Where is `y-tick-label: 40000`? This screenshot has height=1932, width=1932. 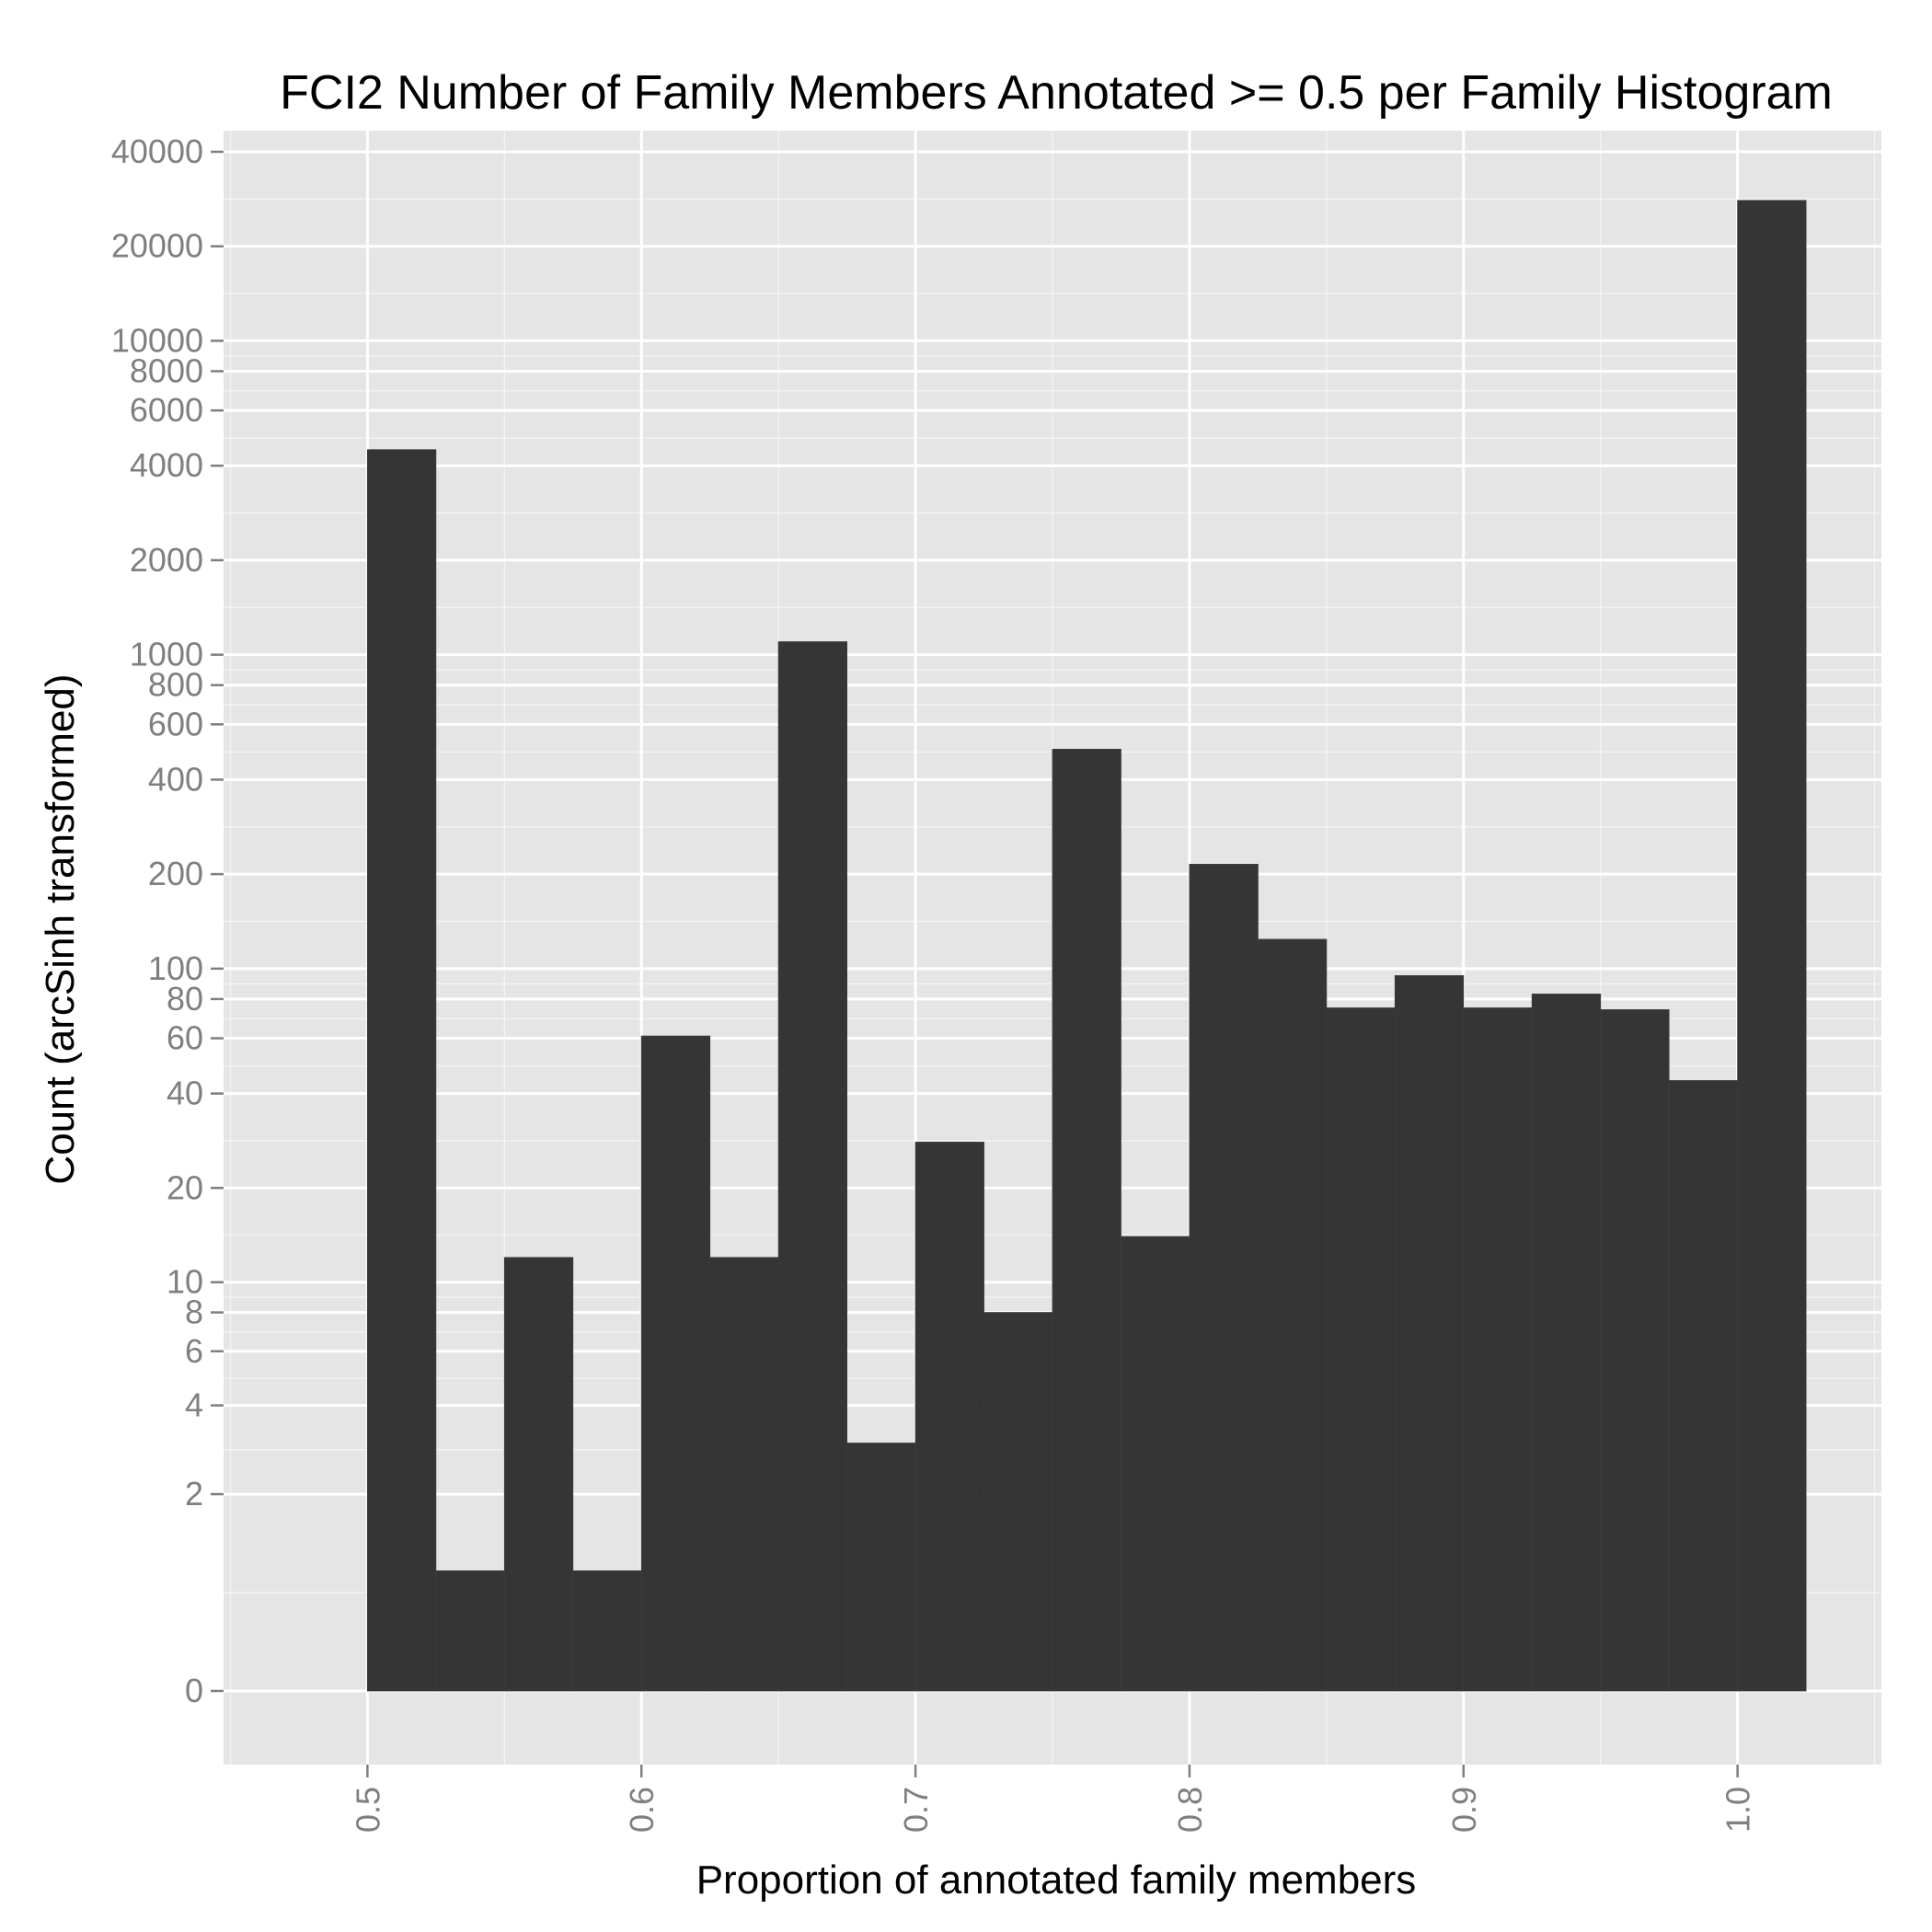
y-tick-label: 40000 is located at coordinates (157, 151).